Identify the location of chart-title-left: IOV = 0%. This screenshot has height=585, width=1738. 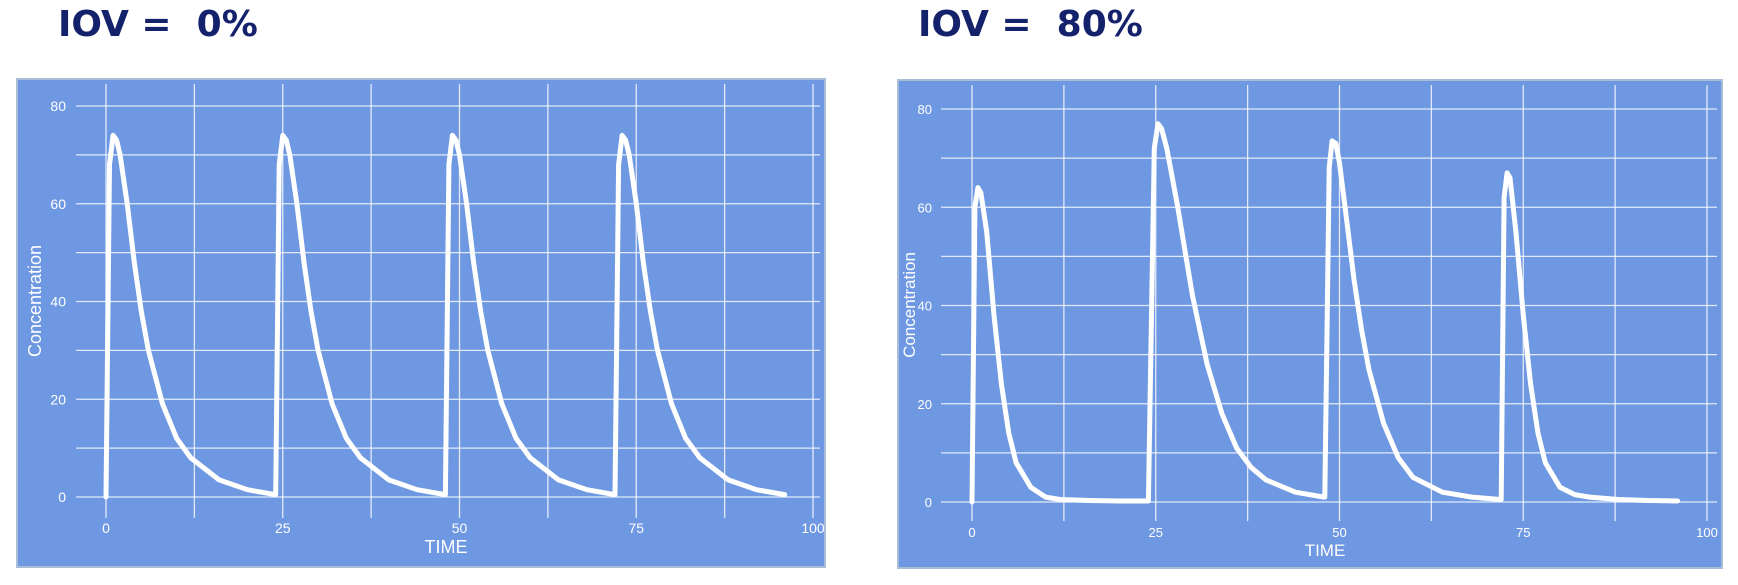
(158, 24).